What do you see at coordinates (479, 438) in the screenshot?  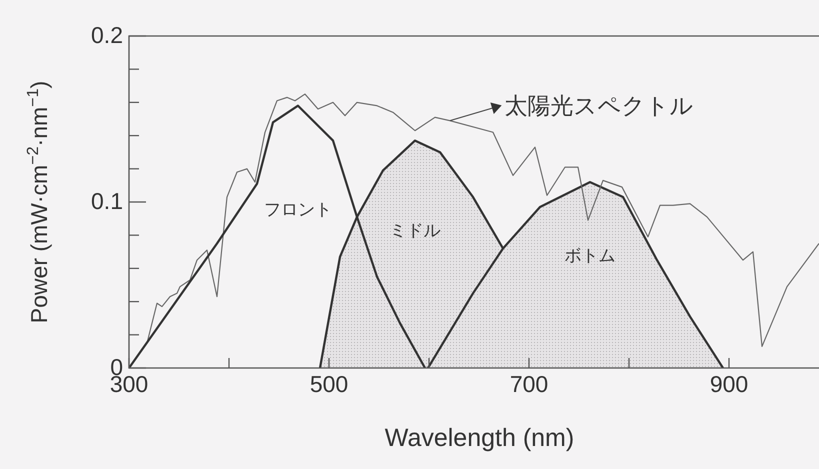 I see `x-axis-title: Wavelength (nm)` at bounding box center [479, 438].